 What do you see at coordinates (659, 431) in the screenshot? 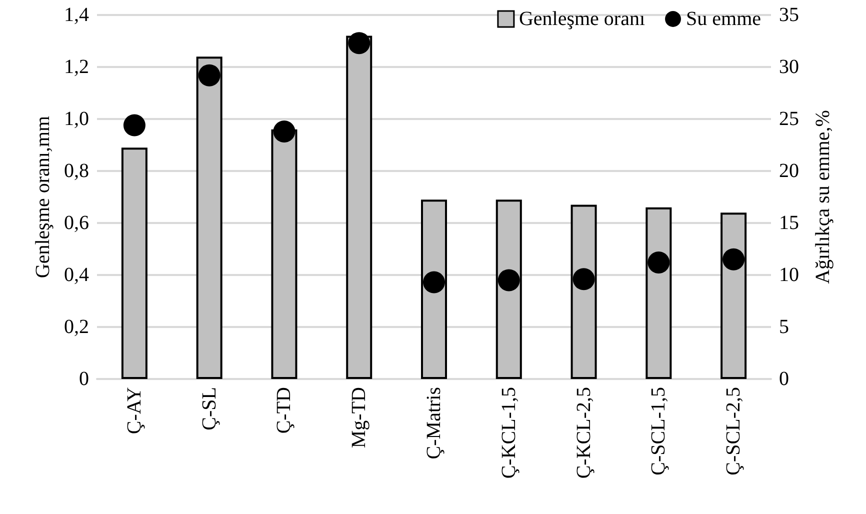
I see `x-tick-label: Ç-SCL-1,5` at bounding box center [659, 431].